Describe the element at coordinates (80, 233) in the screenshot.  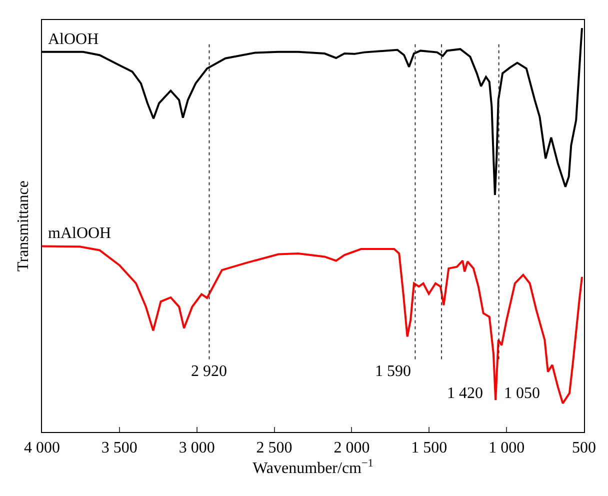
I see `series-label: mAlOOH` at that location.